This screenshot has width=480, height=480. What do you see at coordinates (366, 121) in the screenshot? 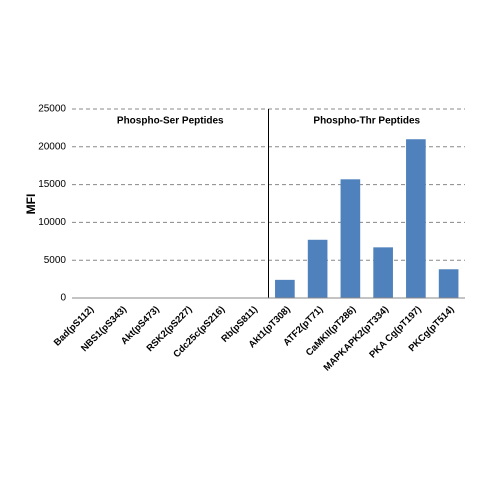
I see `annotation: Phospho-Thr Peptides` at bounding box center [366, 121].